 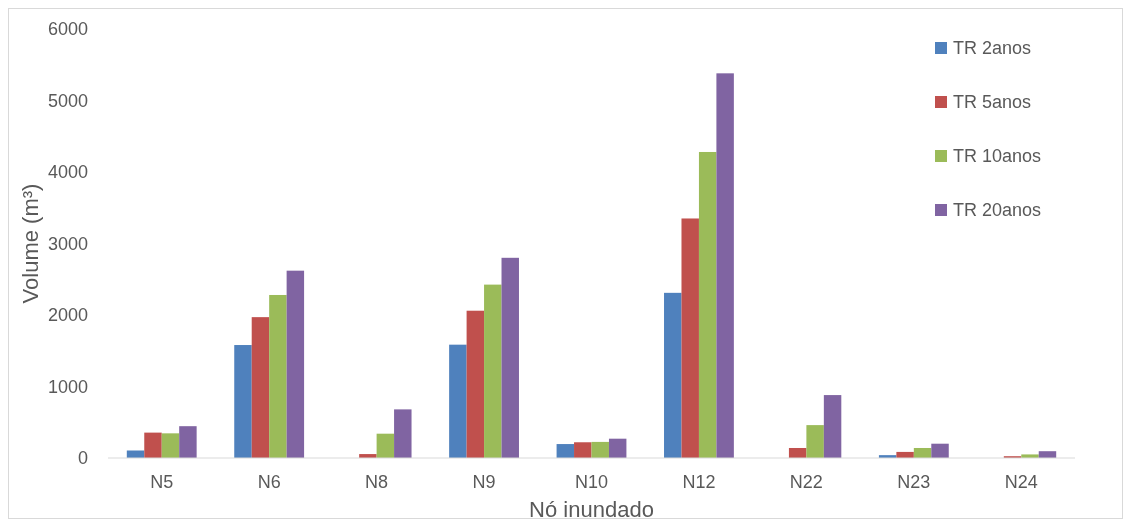 What do you see at coordinates (992, 48) in the screenshot?
I see `legend-label: TR 2anos` at bounding box center [992, 48].